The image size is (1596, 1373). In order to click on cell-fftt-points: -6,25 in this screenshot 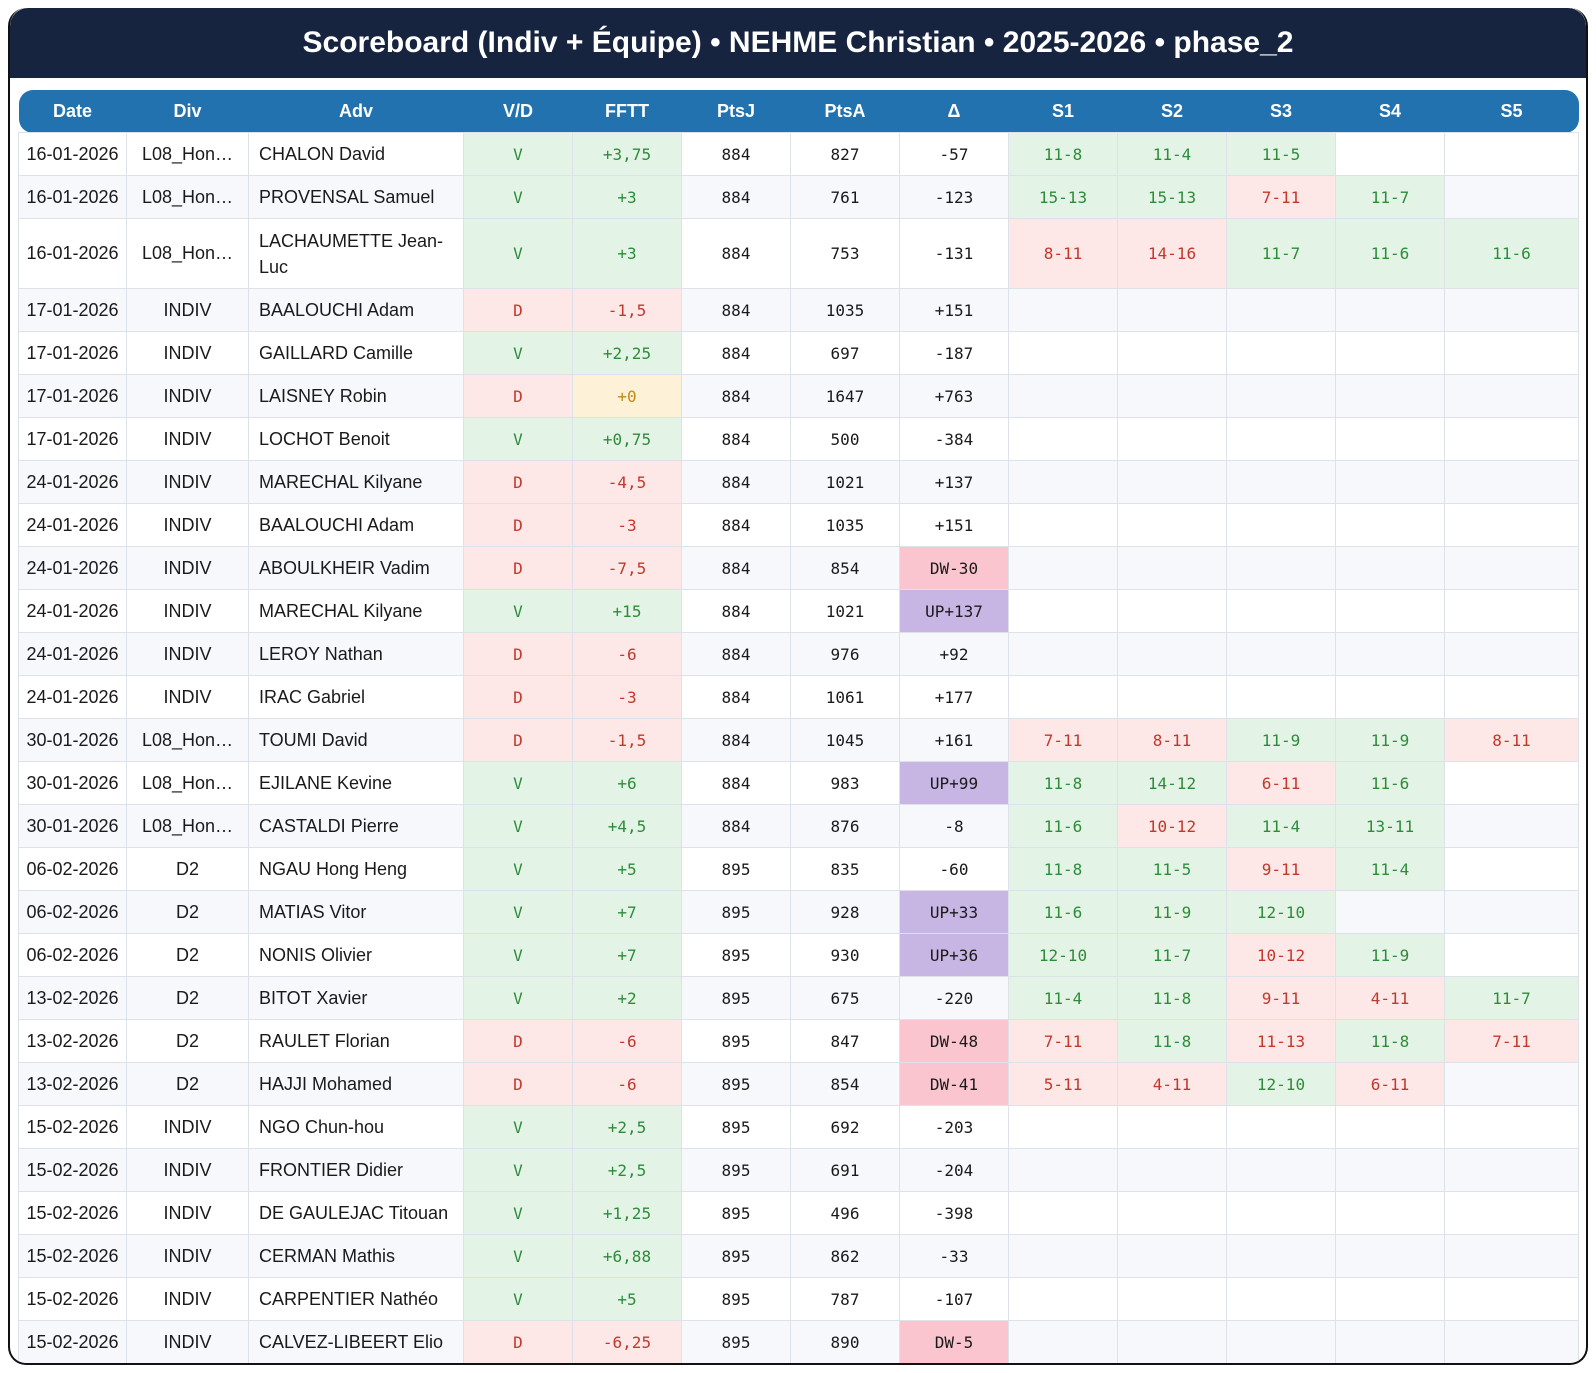, I will do `click(627, 1341)`.